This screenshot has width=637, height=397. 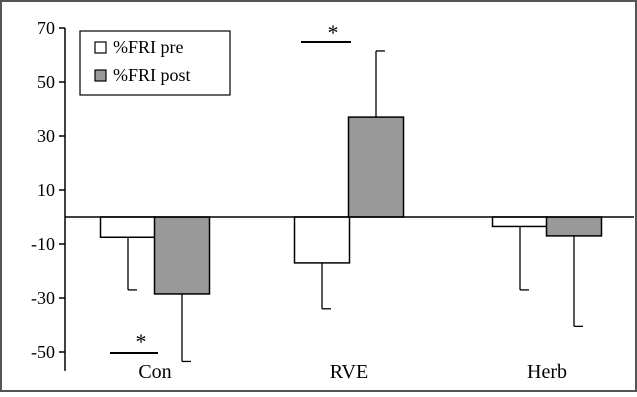 What do you see at coordinates (520, 222) in the screenshot?
I see `bar-herb-pre` at bounding box center [520, 222].